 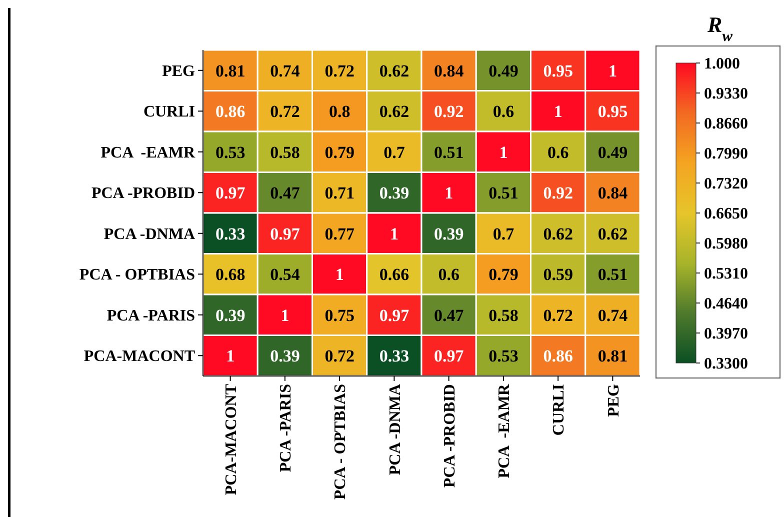 What do you see at coordinates (720, 28) in the screenshot?
I see `color-bar-title: R$_{w}$` at bounding box center [720, 28].